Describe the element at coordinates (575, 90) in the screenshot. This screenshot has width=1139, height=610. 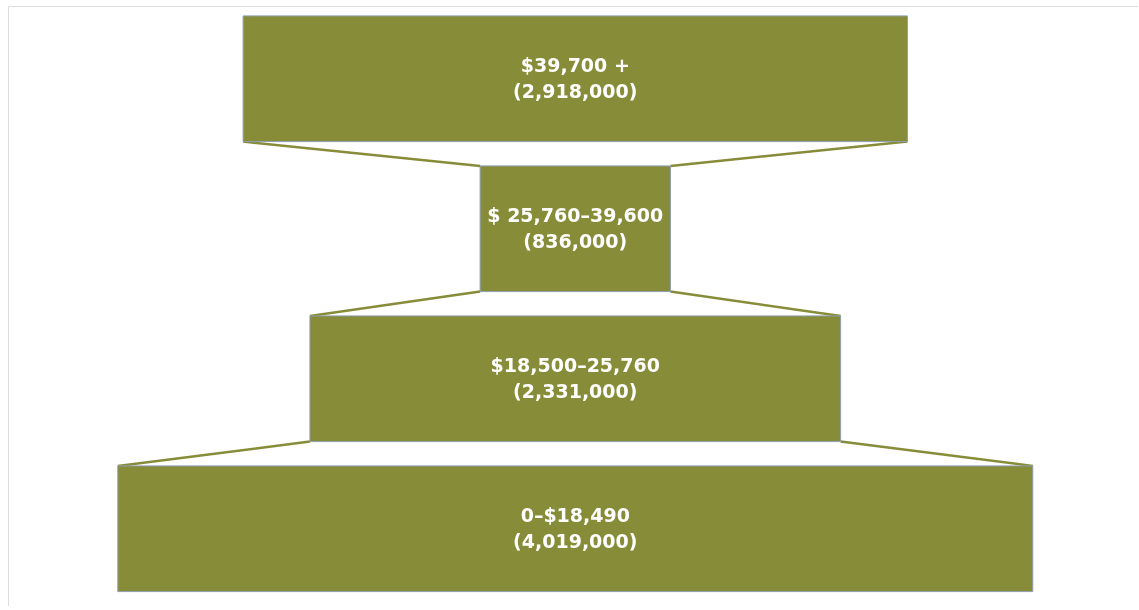
I see `data-label: (2,918,000)` at that location.